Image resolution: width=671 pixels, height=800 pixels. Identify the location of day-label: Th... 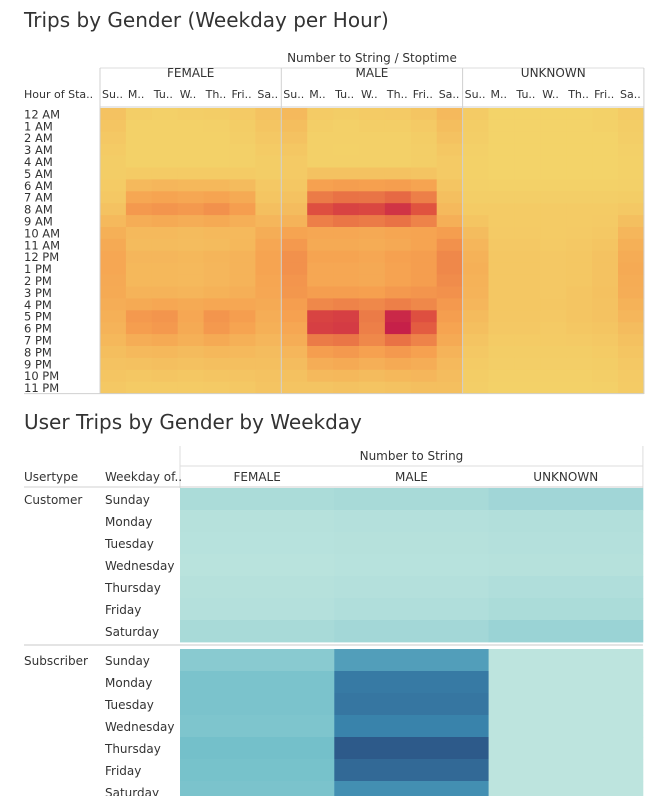
(216, 94).